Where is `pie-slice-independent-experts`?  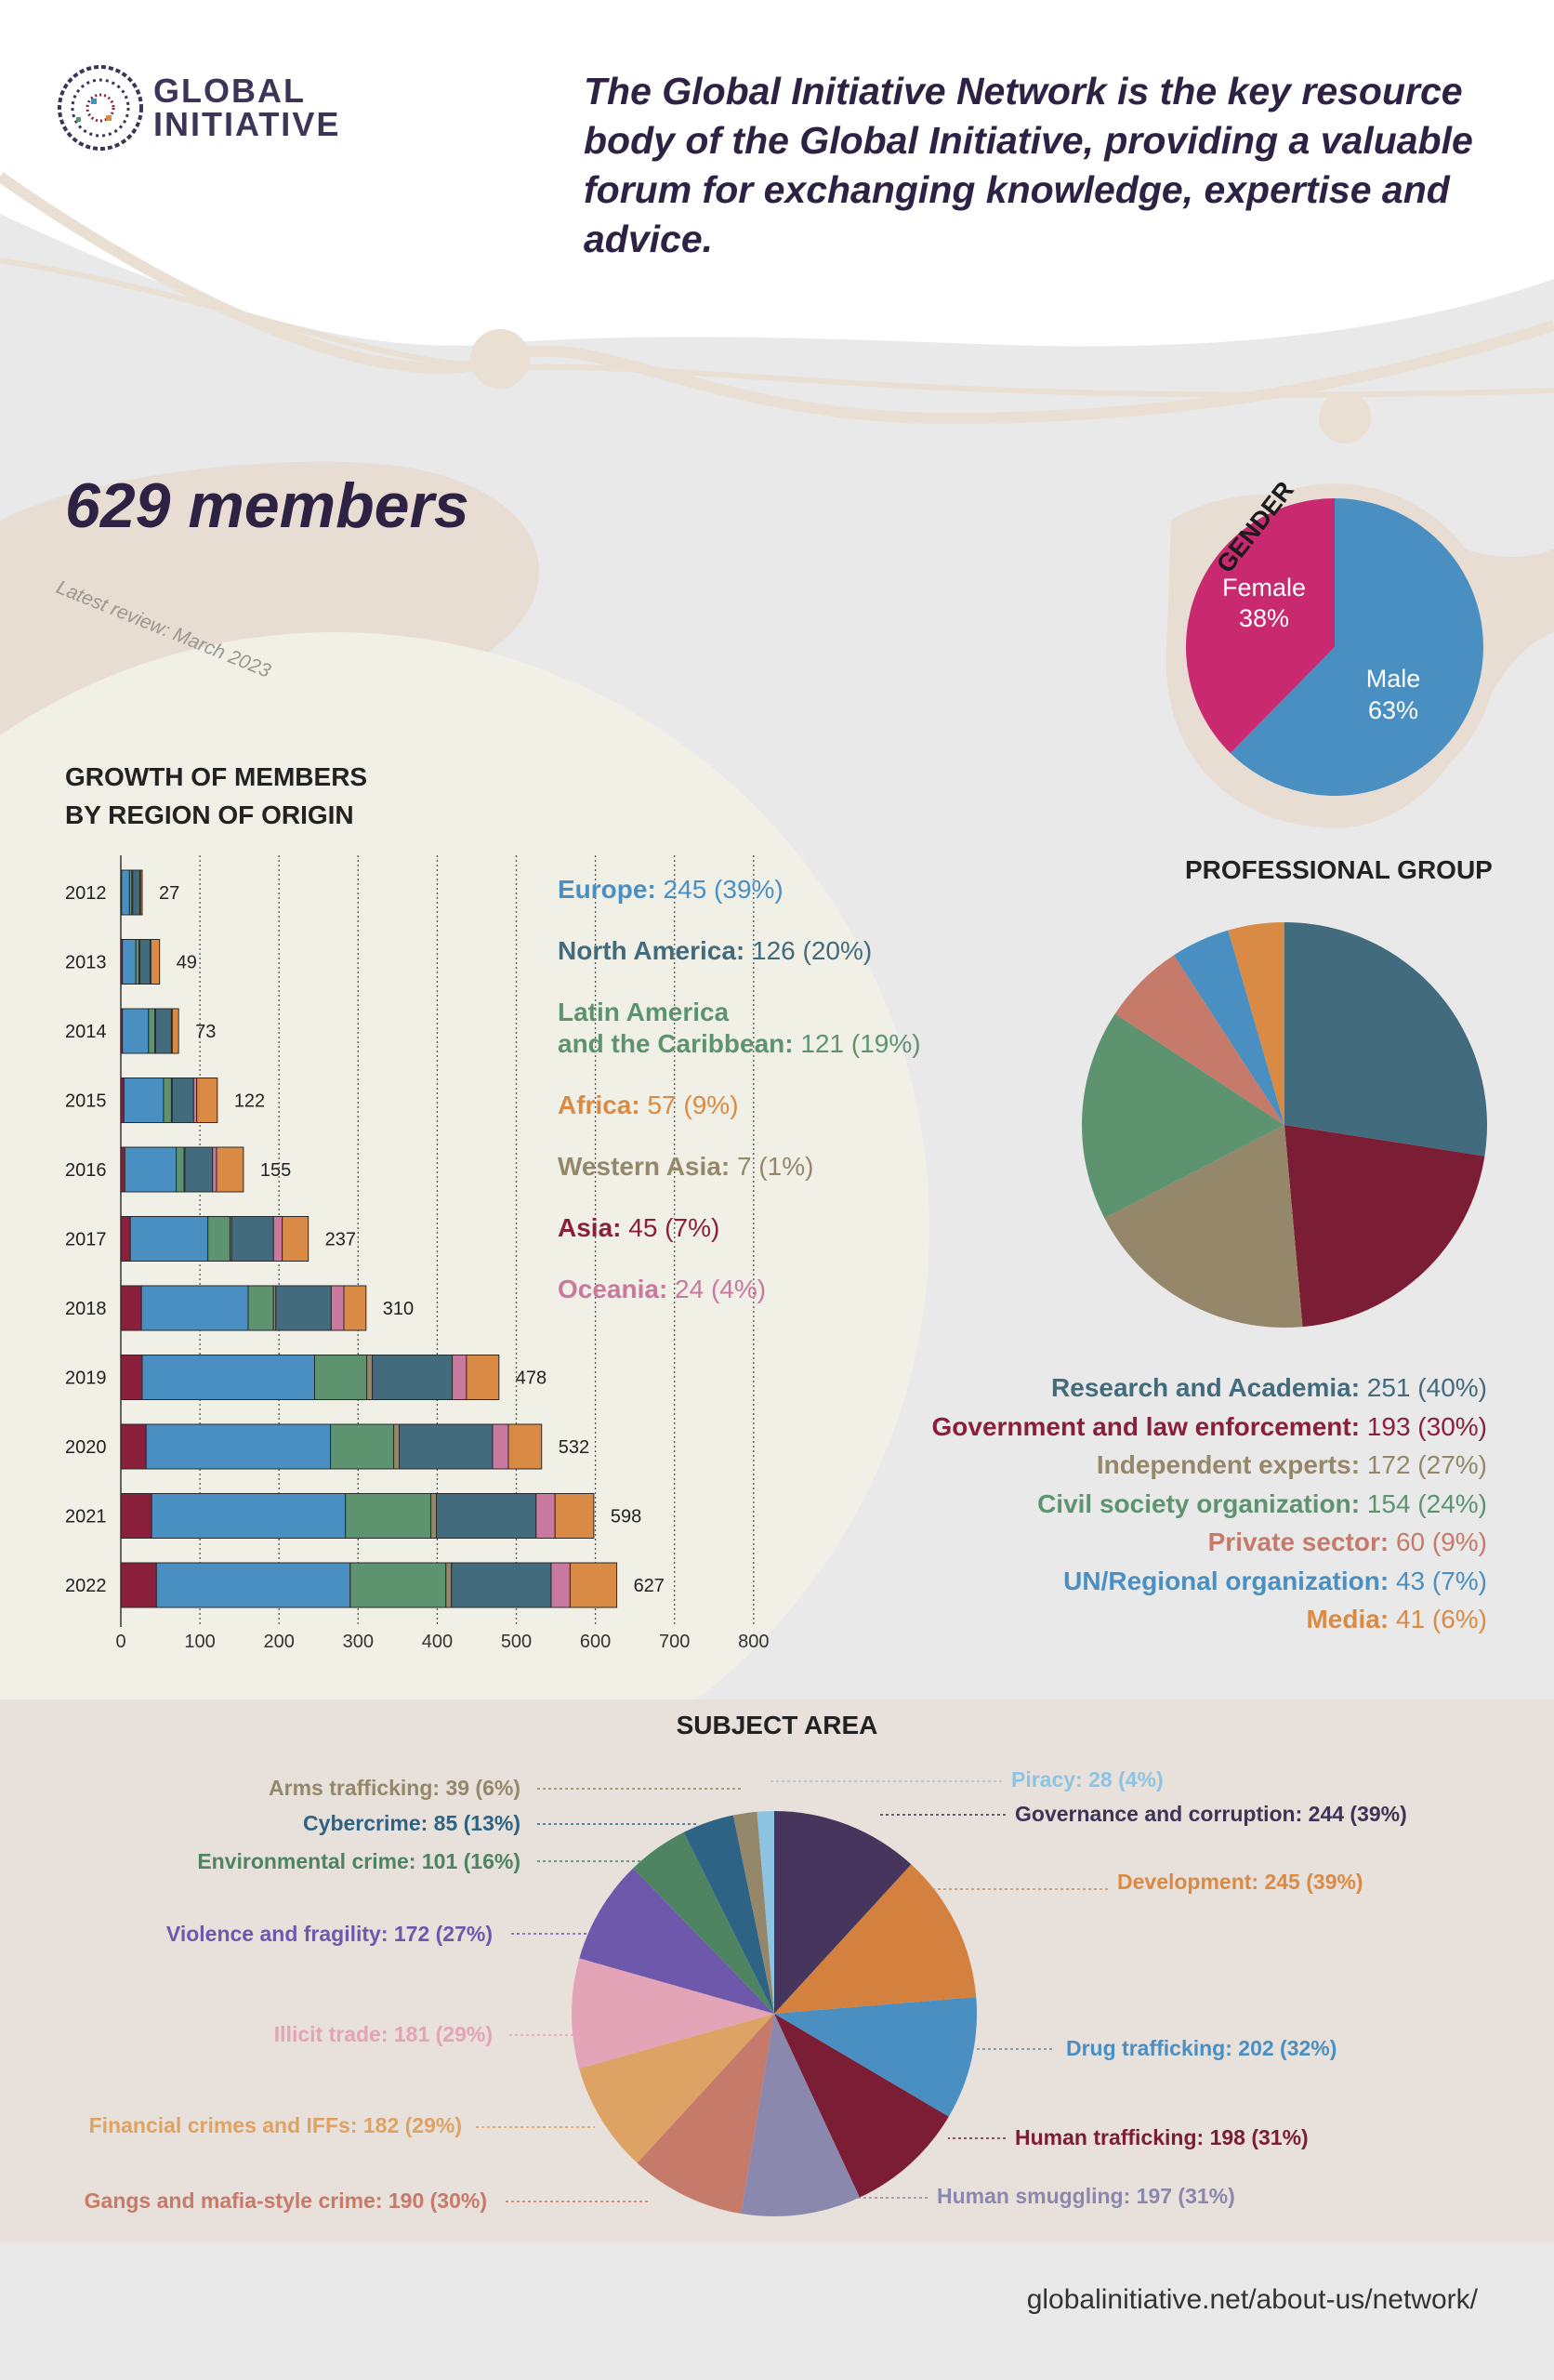 pie-slice-independent-experts is located at coordinates (1203, 1226).